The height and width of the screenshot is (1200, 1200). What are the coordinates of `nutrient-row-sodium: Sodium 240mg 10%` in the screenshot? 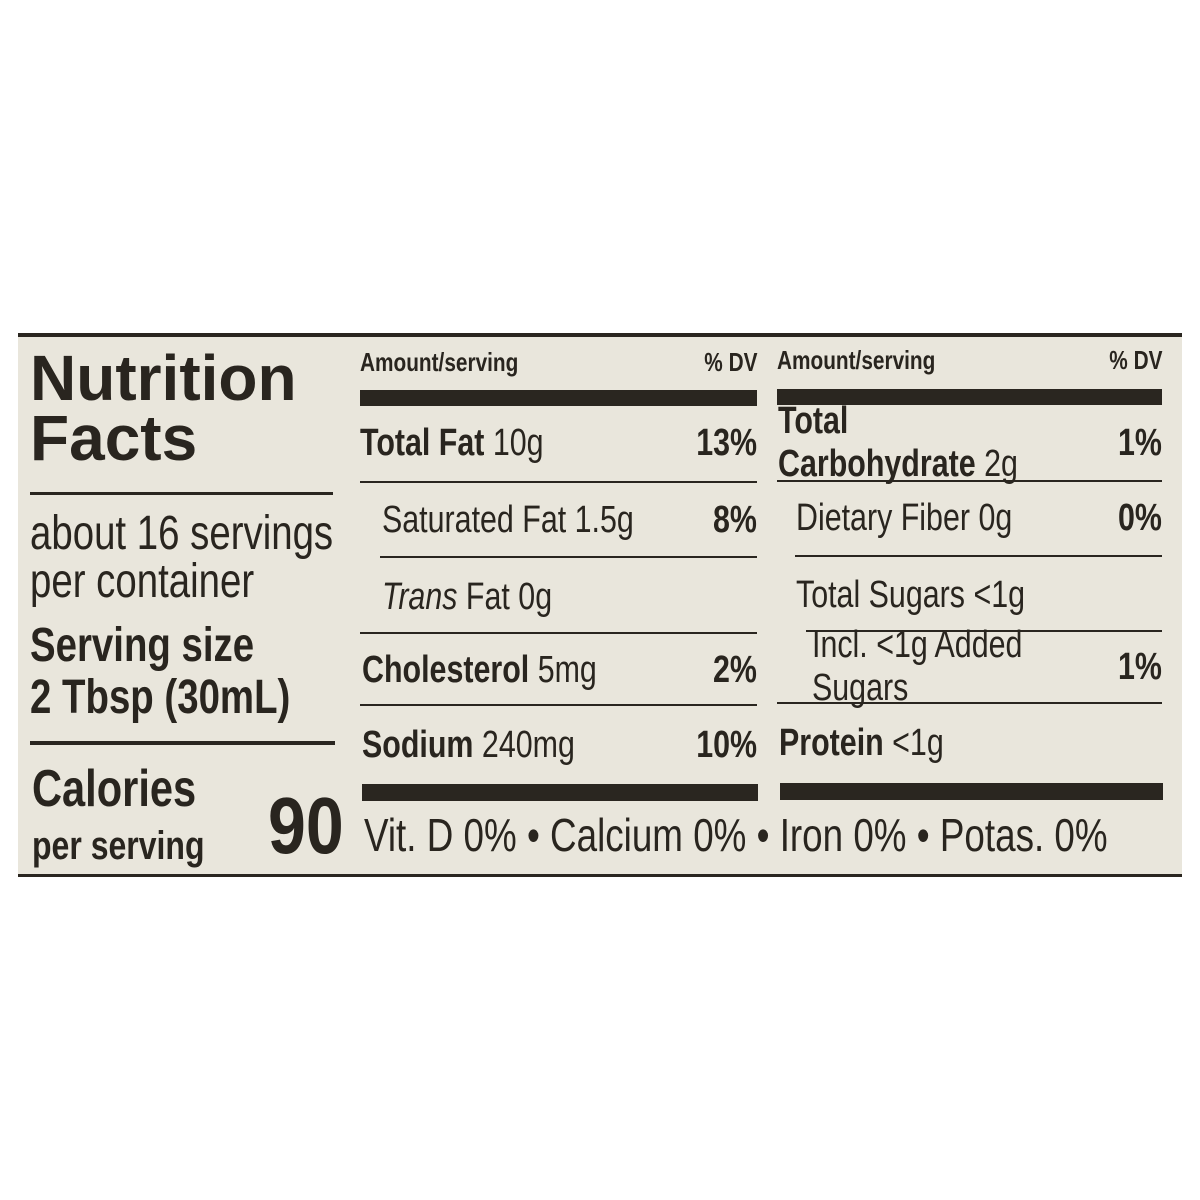 It's located at (559, 745).